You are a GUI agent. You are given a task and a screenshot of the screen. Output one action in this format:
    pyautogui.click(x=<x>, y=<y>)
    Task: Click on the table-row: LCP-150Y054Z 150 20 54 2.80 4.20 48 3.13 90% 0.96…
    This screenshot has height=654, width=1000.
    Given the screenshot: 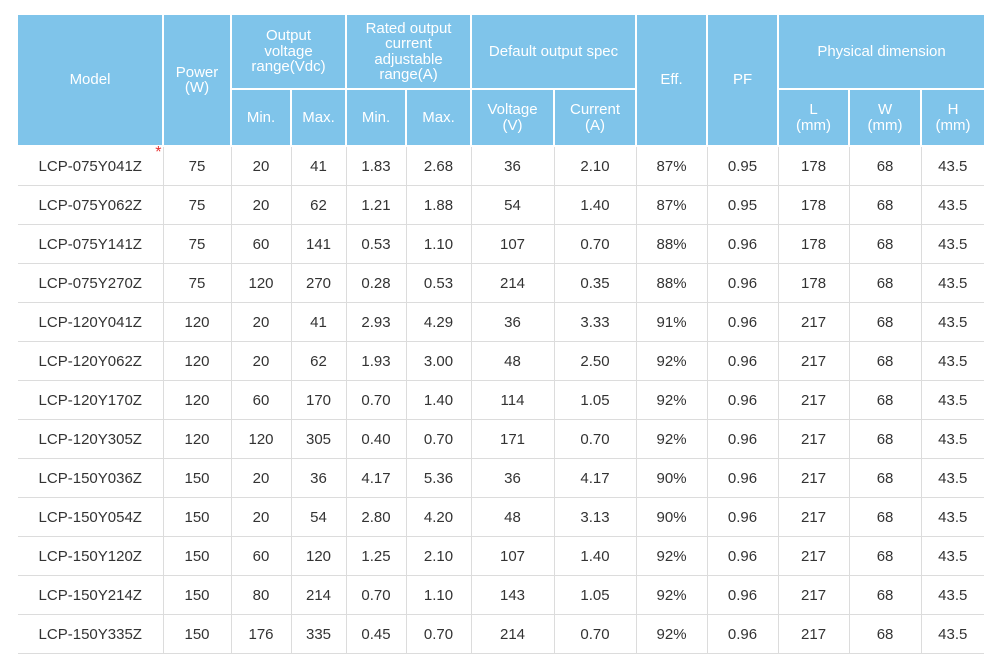 What is the action you would take?
    pyautogui.click(x=501, y=517)
    